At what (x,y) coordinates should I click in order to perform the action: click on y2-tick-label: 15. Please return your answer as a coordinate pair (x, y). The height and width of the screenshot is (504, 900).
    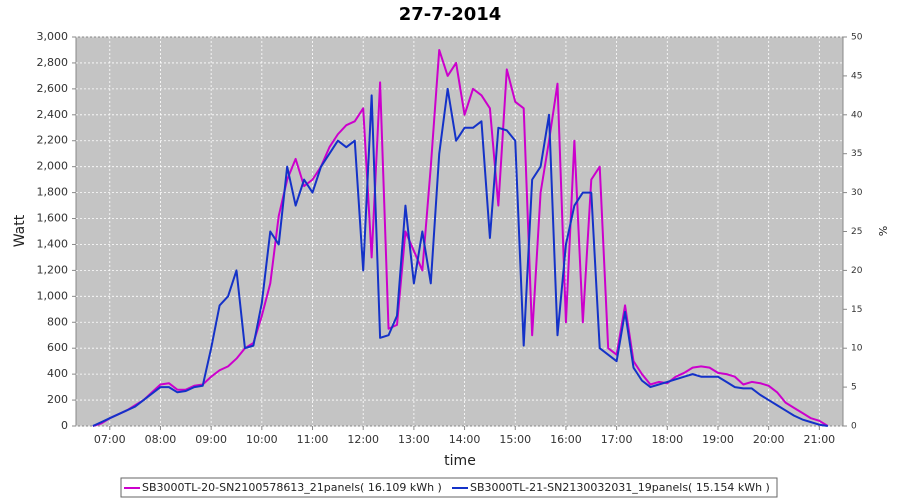
    Looking at the image, I should click on (856, 310).